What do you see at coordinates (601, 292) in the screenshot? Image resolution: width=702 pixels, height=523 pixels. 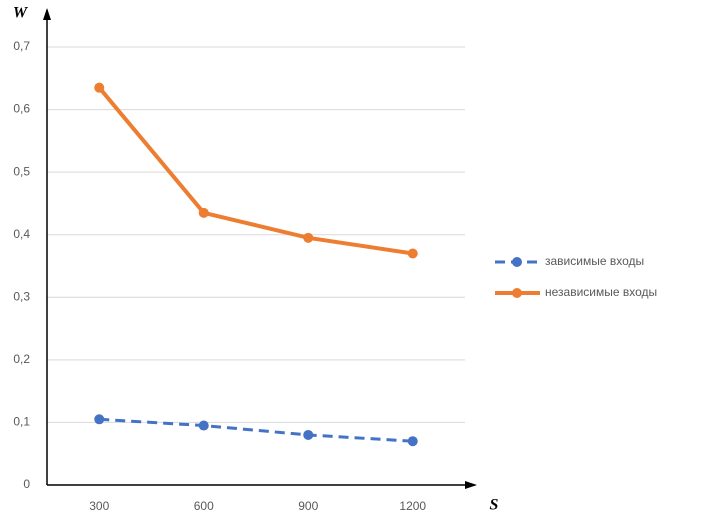 I see `legend-label: независимые входы` at bounding box center [601, 292].